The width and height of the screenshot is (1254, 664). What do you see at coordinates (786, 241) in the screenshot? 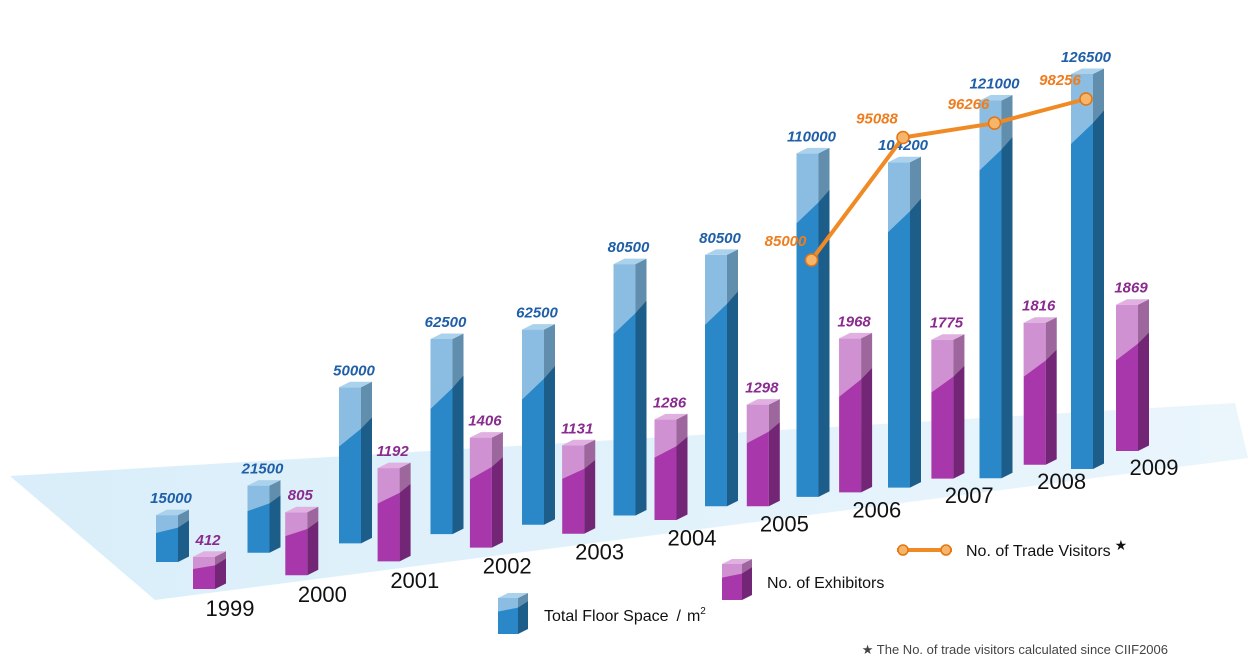
I see `trade-visitors-value-2006: 85000` at bounding box center [786, 241].